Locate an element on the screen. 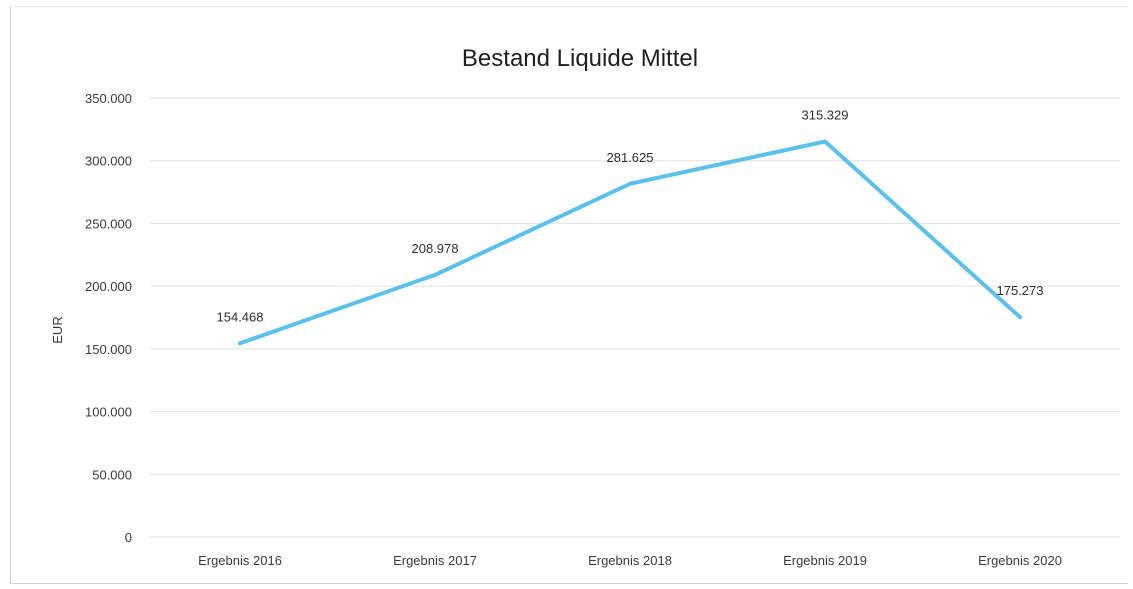 The height and width of the screenshot is (589, 1133). x-tick-label: Ergebnis 2016 is located at coordinates (240, 560).